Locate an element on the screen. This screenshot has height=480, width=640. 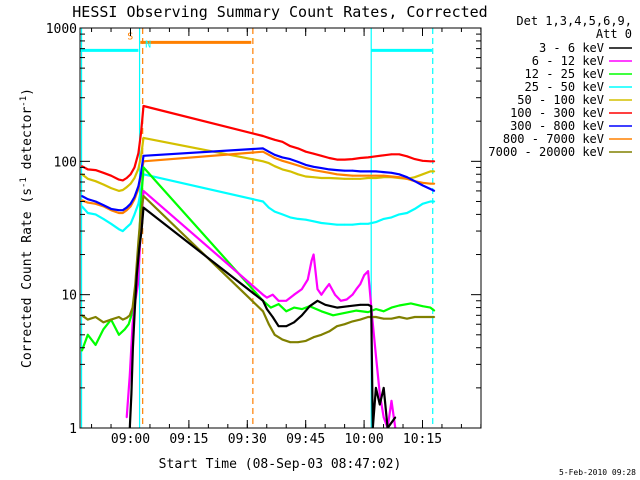
segment-markers: SN is located at coordinates (139, 40).